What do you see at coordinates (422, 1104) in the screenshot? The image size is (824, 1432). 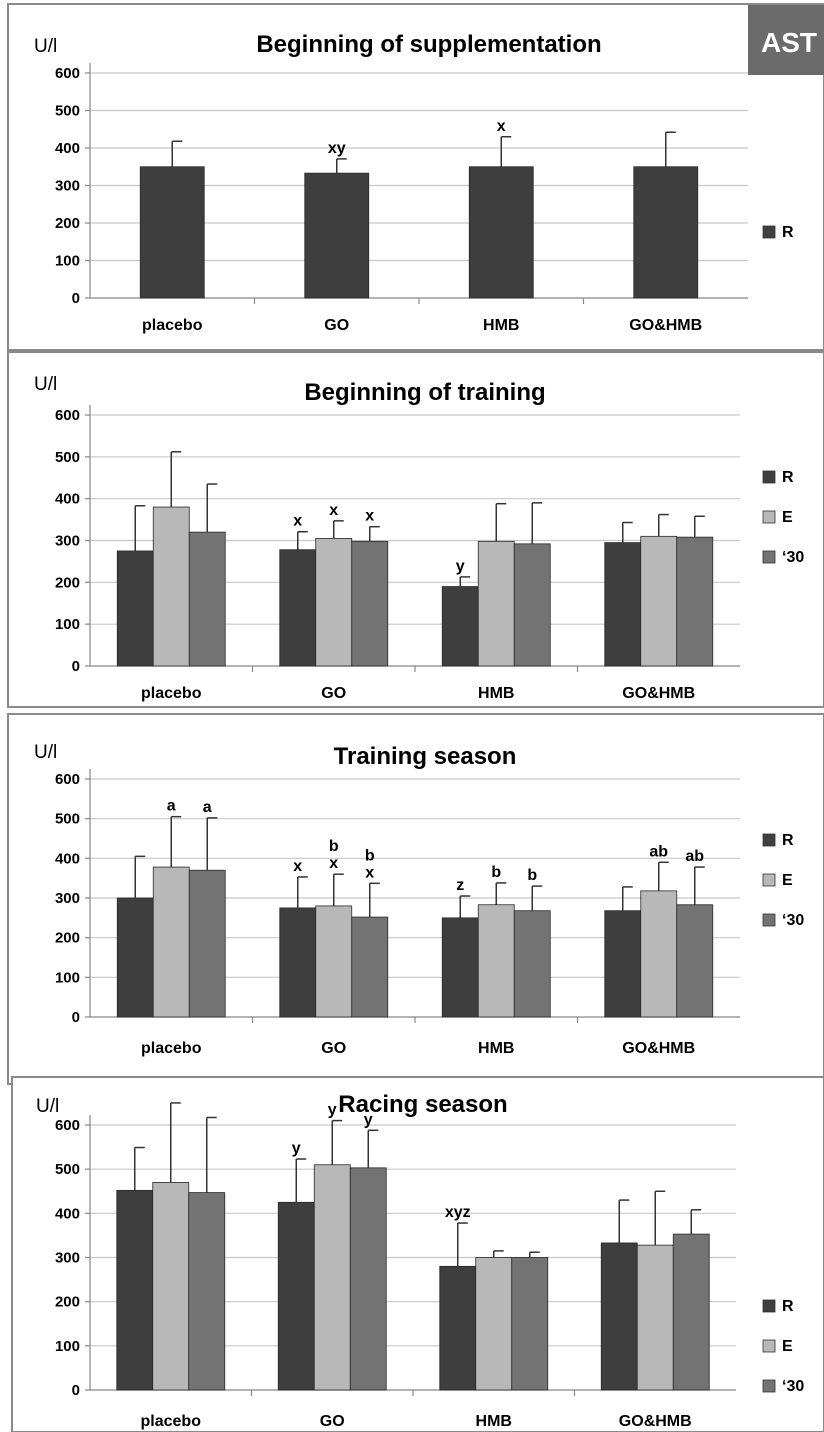 I see `chart-title: Racing season` at bounding box center [422, 1104].